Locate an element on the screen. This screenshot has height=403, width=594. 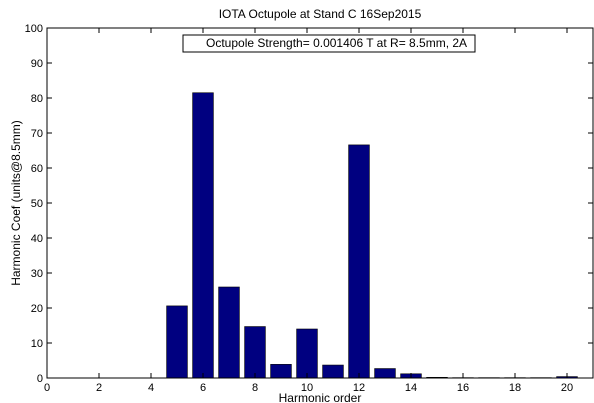
y-tick-label: 10 is located at coordinates (37, 344).